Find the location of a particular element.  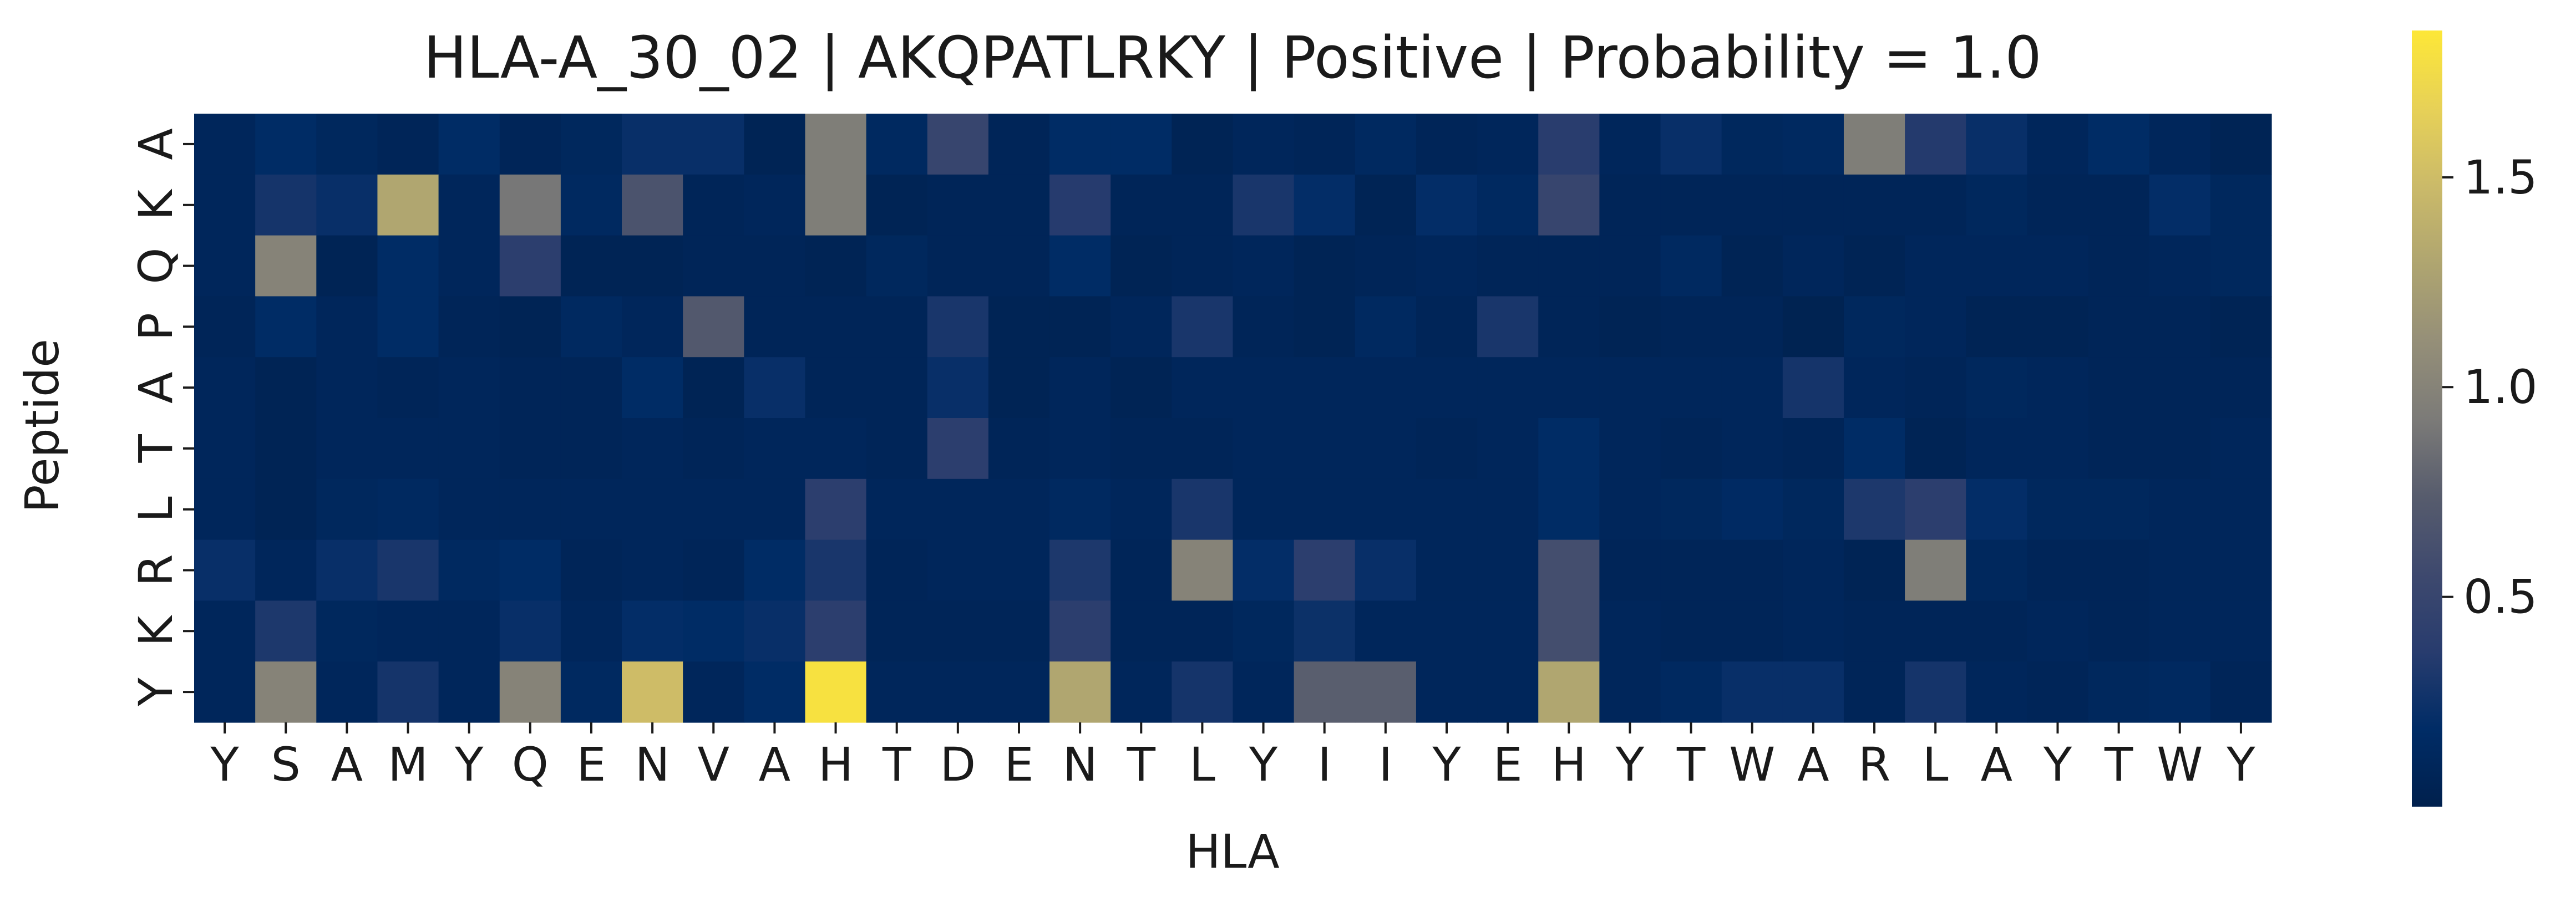

y-axis-label: Peptide is located at coordinates (42, 426).